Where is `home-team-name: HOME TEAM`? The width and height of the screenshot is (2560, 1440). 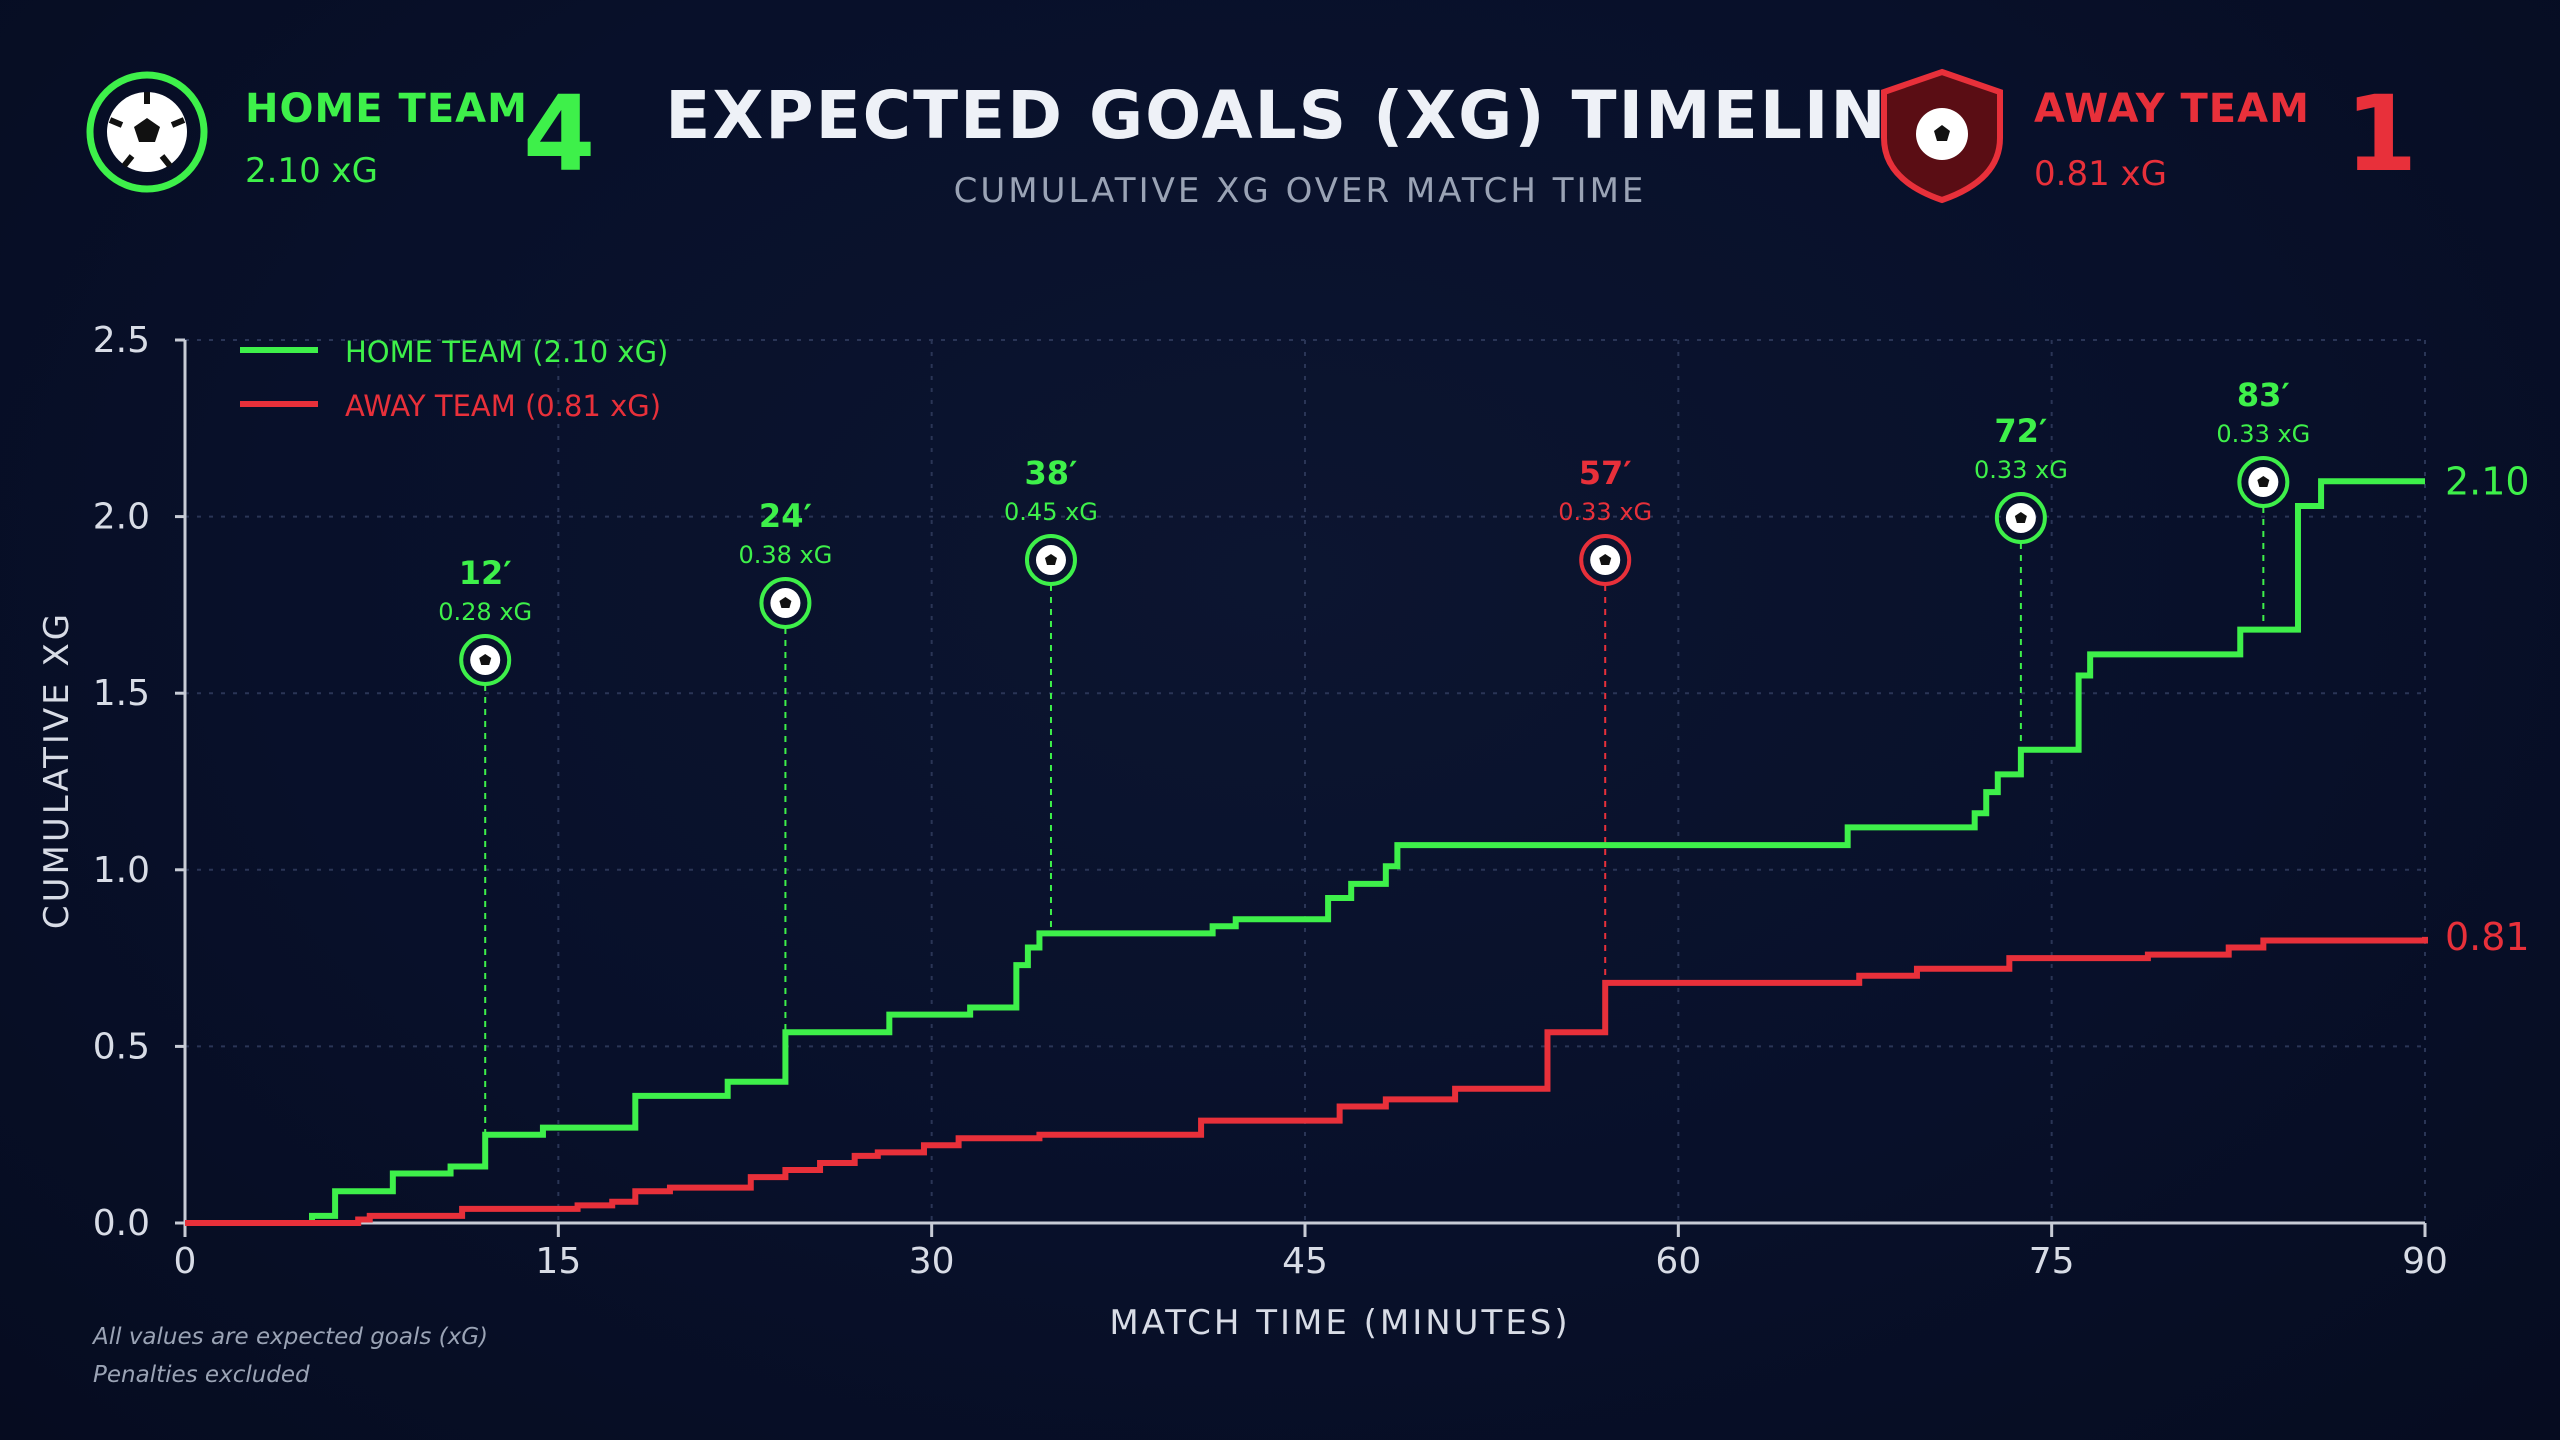
home-team-name: HOME TEAM is located at coordinates (386, 109).